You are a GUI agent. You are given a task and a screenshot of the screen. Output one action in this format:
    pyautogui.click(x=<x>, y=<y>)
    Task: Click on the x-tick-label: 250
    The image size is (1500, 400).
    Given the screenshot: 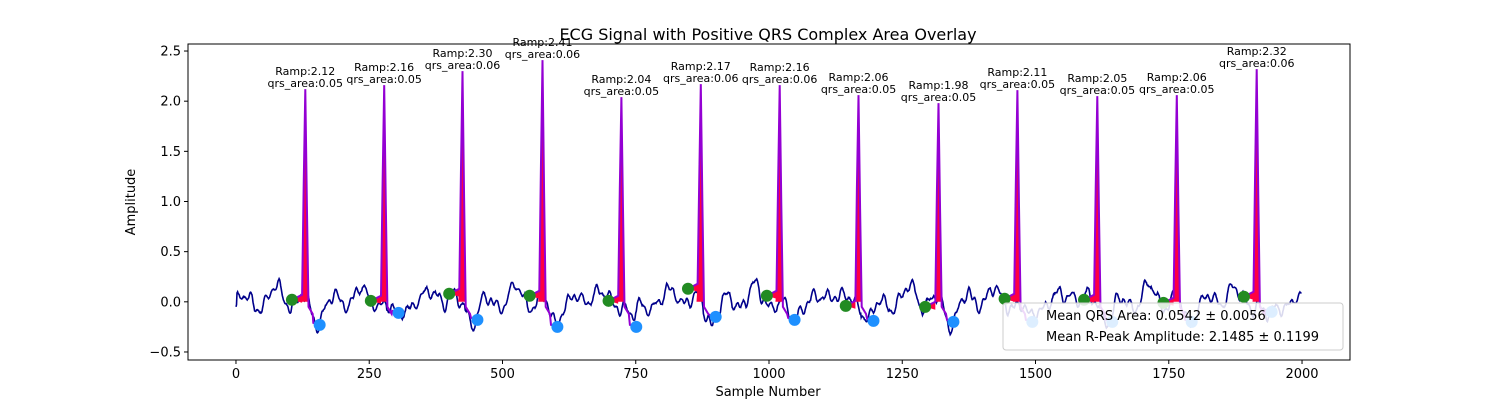 What is the action you would take?
    pyautogui.click(x=369, y=374)
    